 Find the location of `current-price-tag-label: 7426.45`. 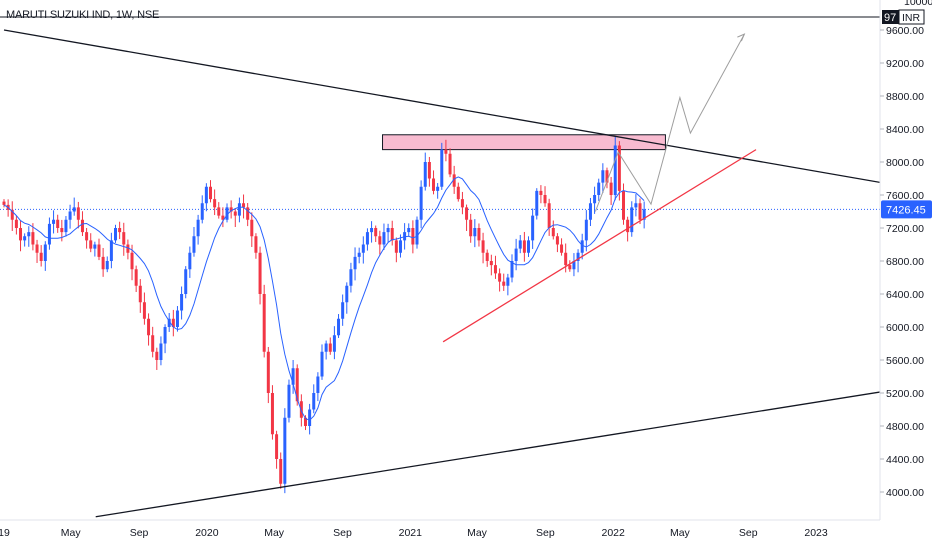

current-price-tag-label: 7426.45 is located at coordinates (906, 210).